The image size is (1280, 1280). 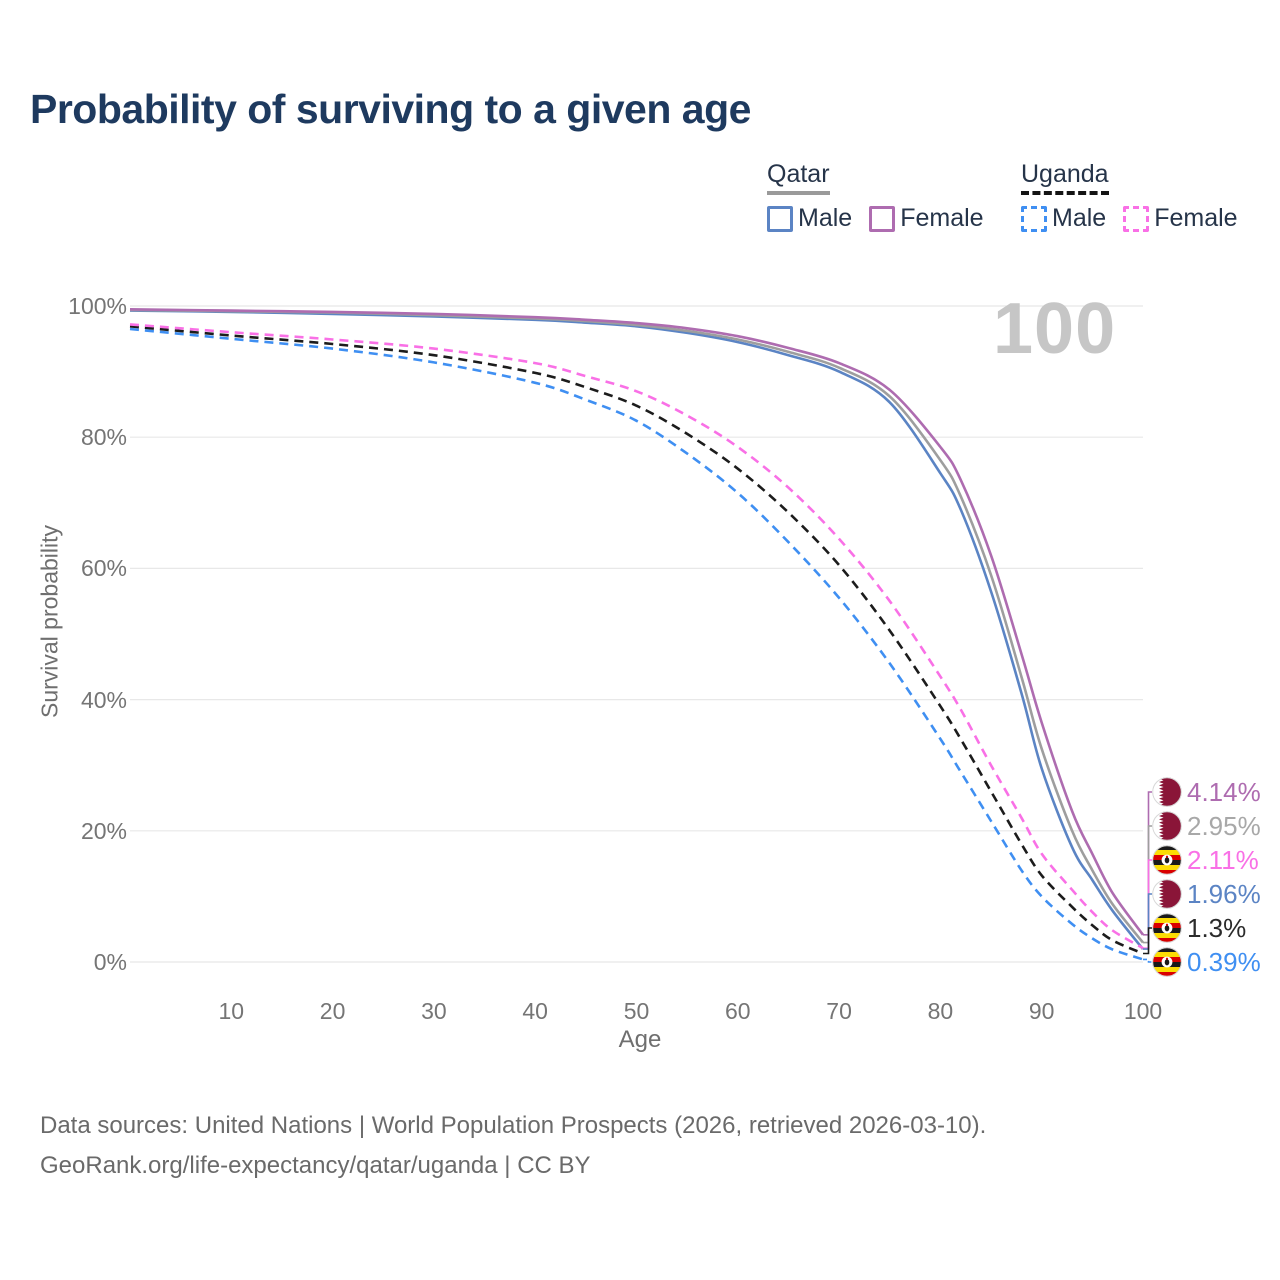 What do you see at coordinates (1224, 791) in the screenshot?
I see `end-label-value: 4.14%` at bounding box center [1224, 791].